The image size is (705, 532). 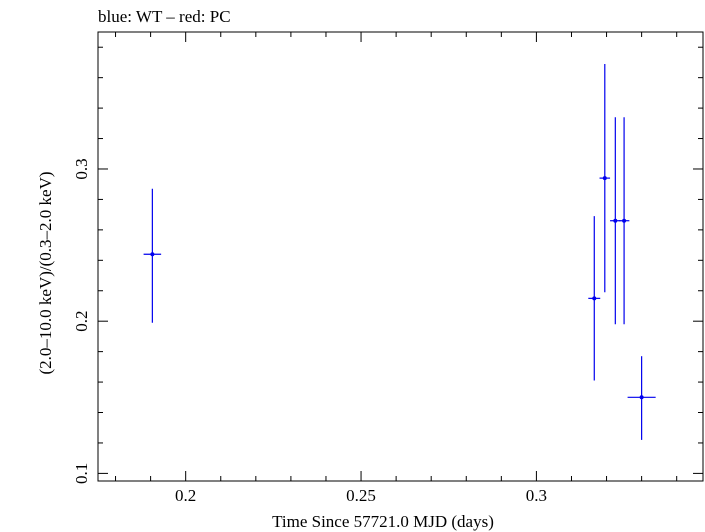 What do you see at coordinates (383, 521) in the screenshot?
I see `x-axis-label: Time Since 57721.0 MJD (days)` at bounding box center [383, 521].